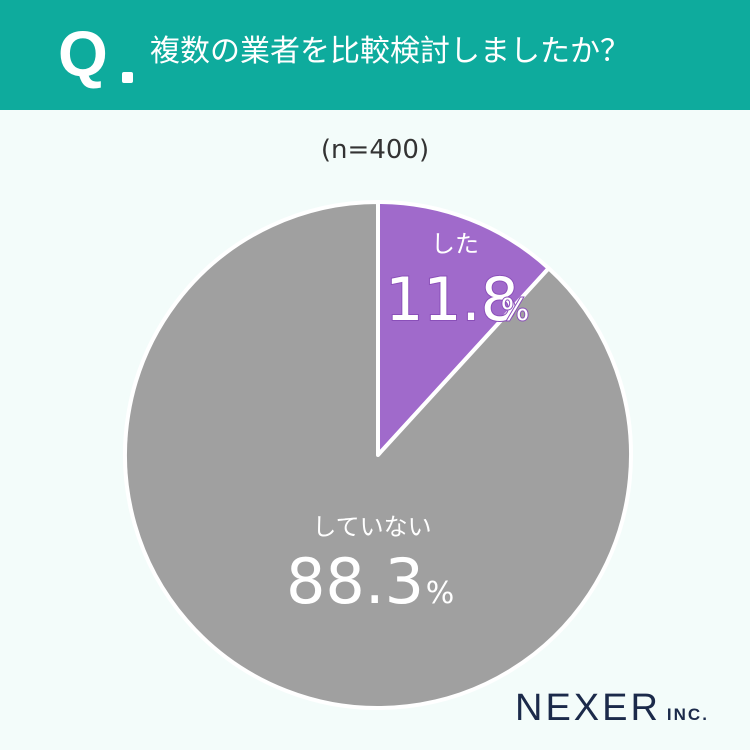 This screenshot has width=750, height=750. What do you see at coordinates (515, 310) in the screenshot?
I see `slice-unit-0: %` at bounding box center [515, 310].